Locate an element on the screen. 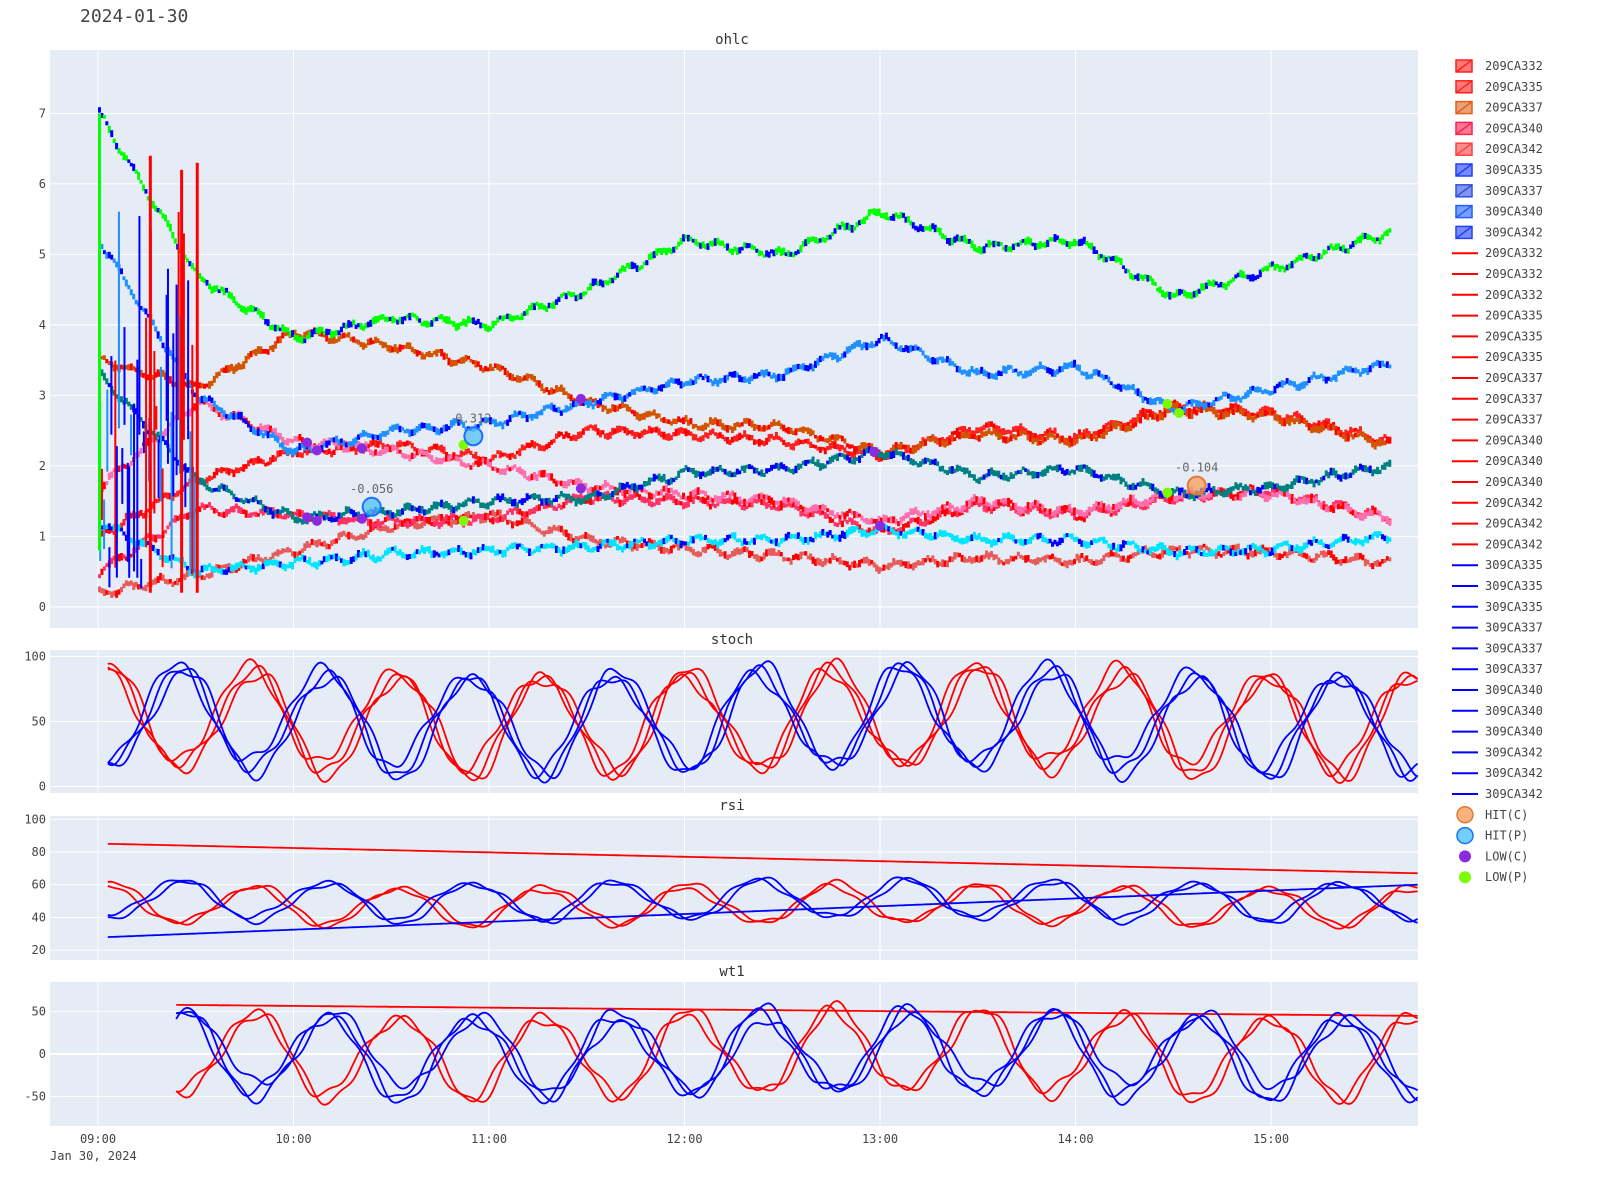 Image resolution: width=1600 pixels, height=1204 pixels. y-tick-label: 7 is located at coordinates (42, 113).